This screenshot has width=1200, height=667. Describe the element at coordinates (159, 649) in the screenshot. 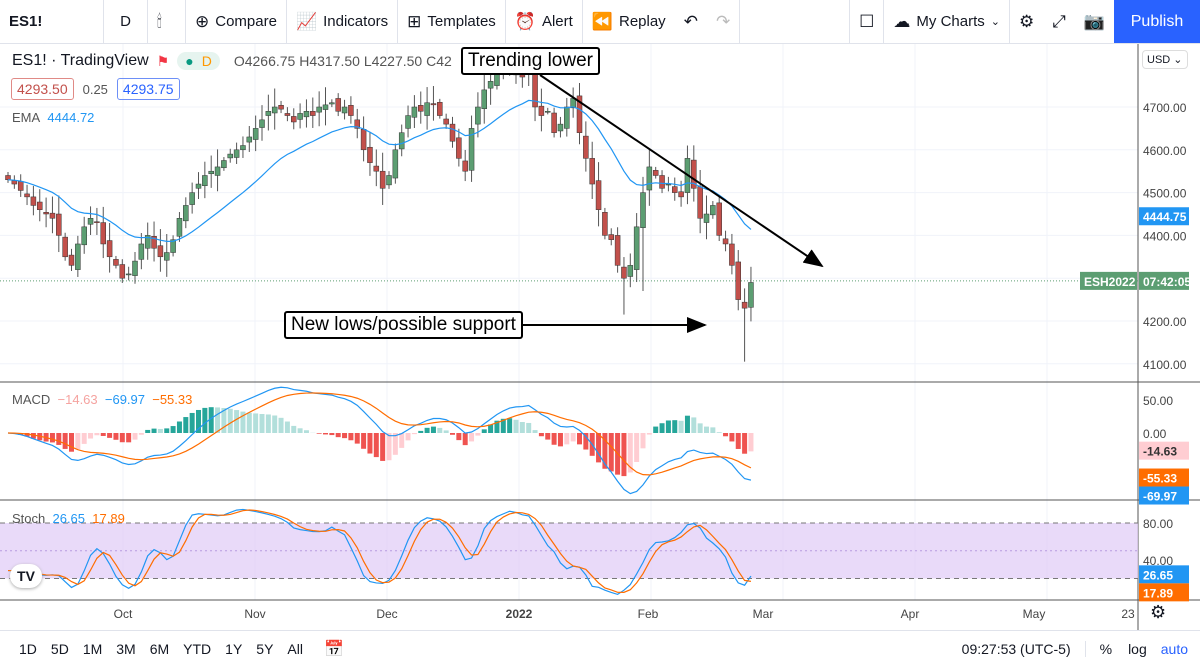

I see `range-6m: 6M` at that location.